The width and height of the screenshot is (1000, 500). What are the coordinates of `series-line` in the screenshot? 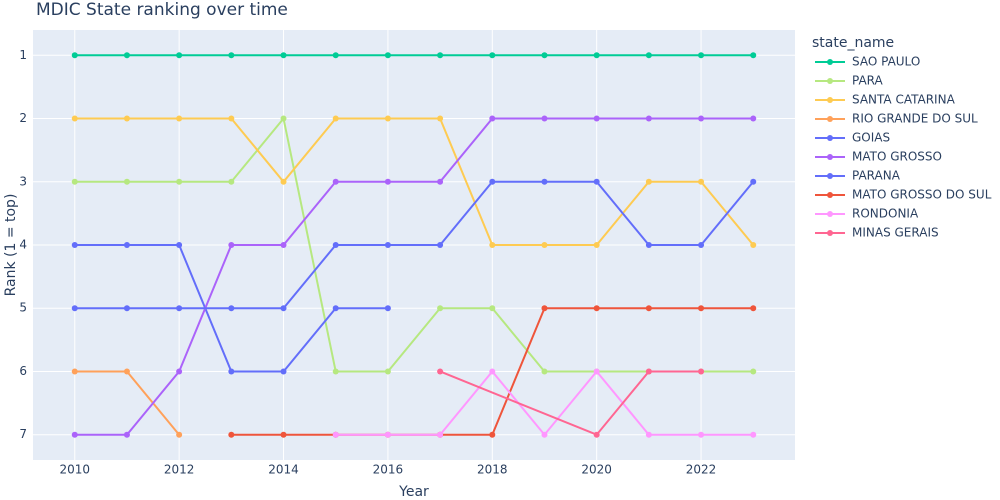 It's located at (570, 403).